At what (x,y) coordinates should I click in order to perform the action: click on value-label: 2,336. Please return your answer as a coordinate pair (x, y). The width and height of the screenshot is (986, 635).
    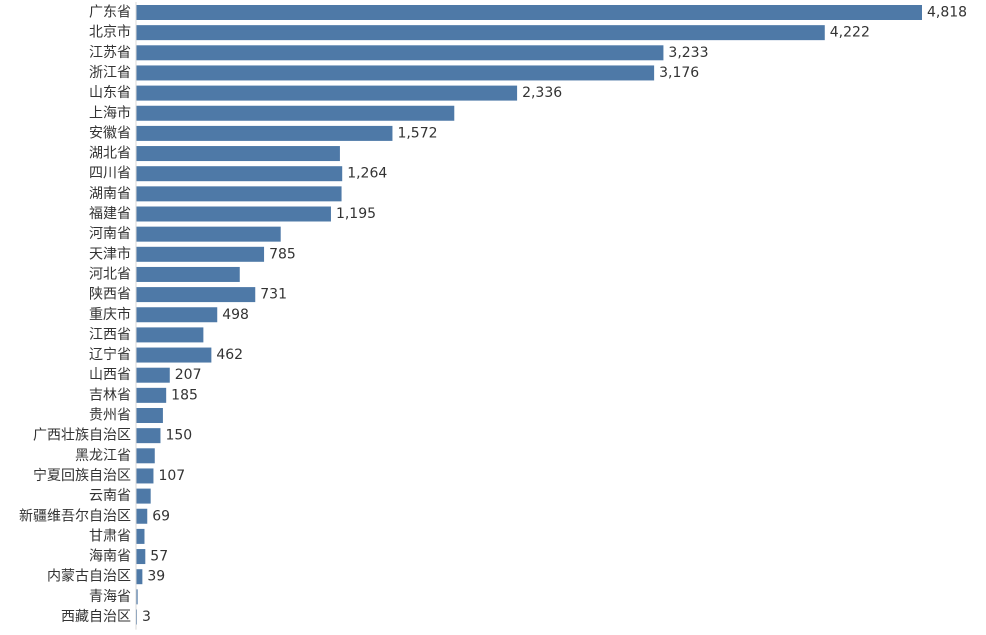
    Looking at the image, I should click on (542, 93).